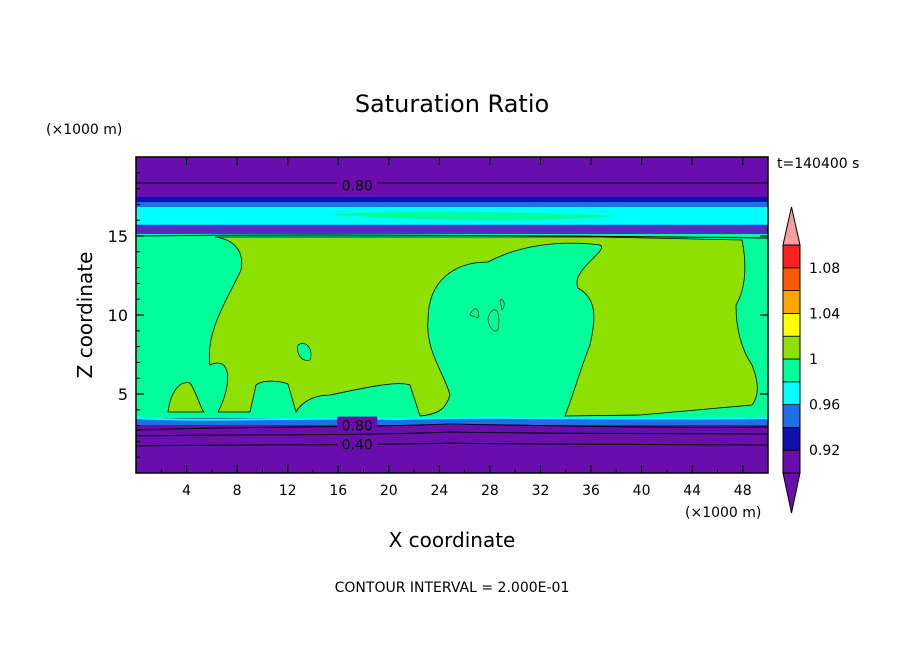 Image resolution: width=904 pixels, height=654 pixels. I want to click on x-tick-label: 40, so click(642, 491).